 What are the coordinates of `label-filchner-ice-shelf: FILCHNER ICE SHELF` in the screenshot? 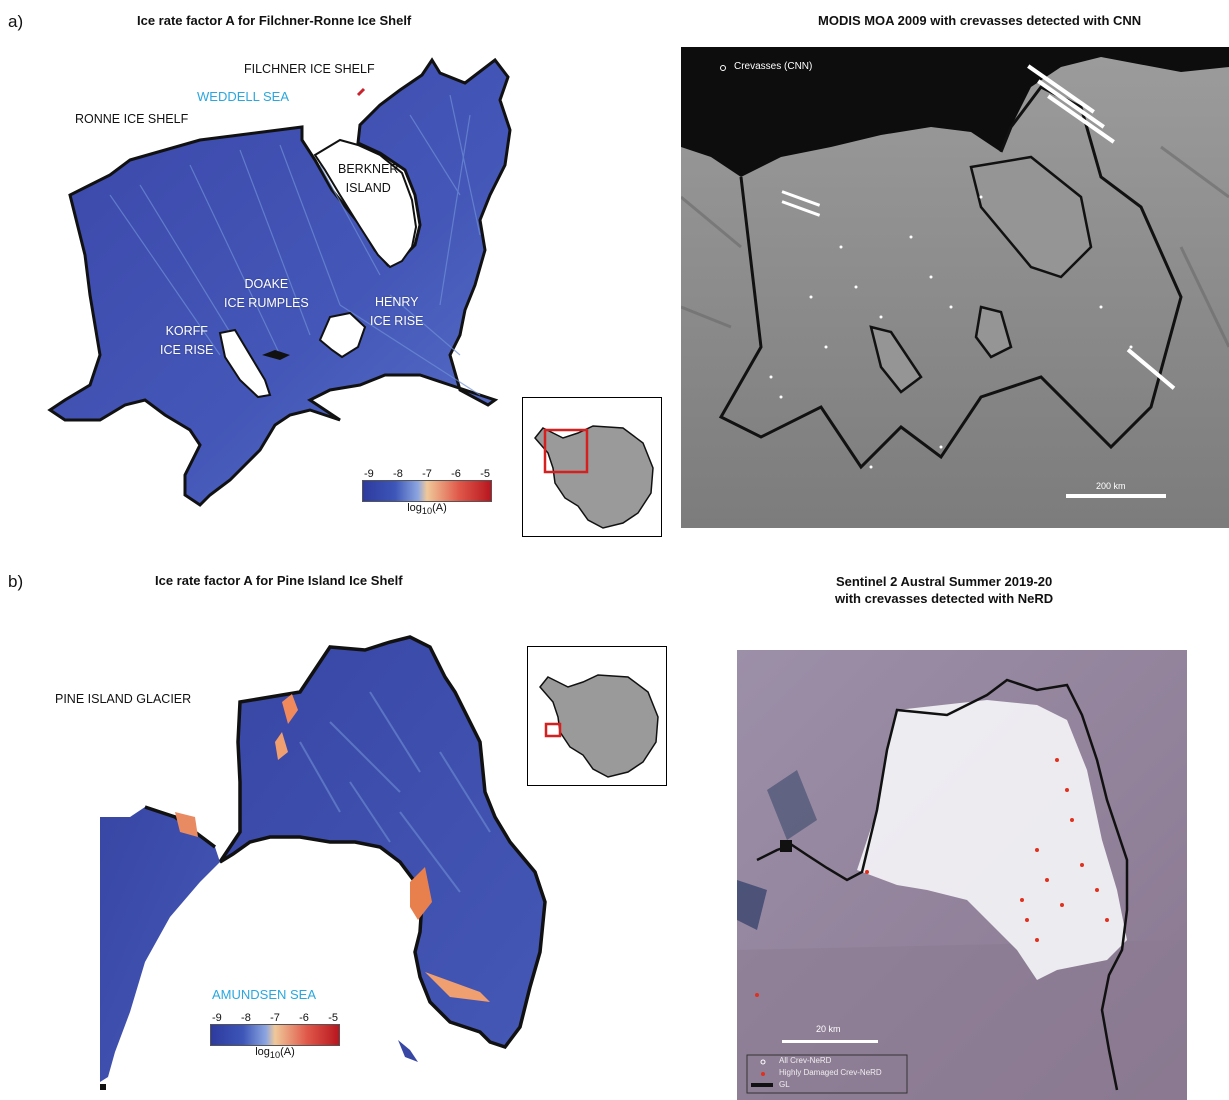 It's located at (309, 69).